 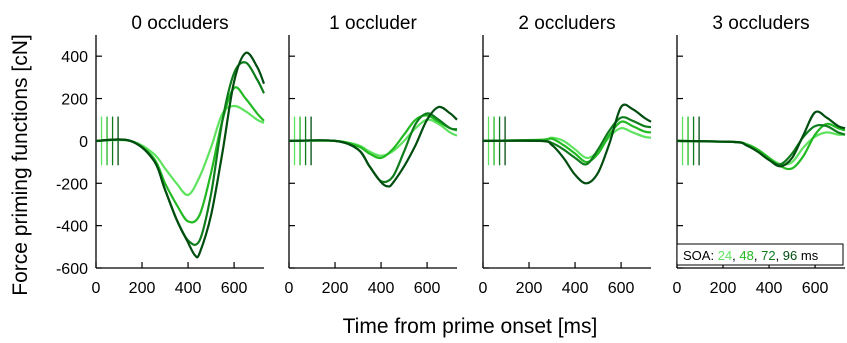 I want to click on legend-entry-48: 48, so click(x=746, y=255).